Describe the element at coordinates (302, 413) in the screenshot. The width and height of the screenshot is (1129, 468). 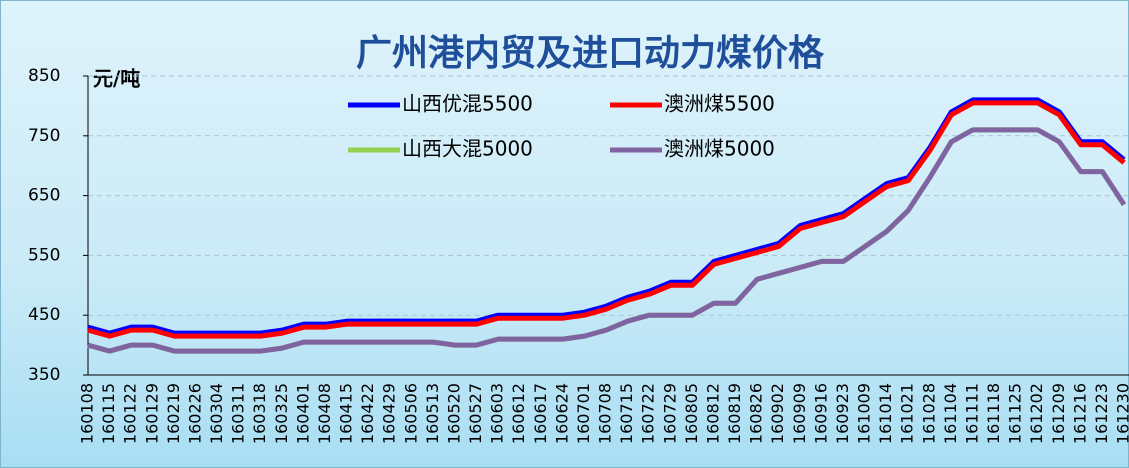
I see `x-tick-label: 160401` at that location.